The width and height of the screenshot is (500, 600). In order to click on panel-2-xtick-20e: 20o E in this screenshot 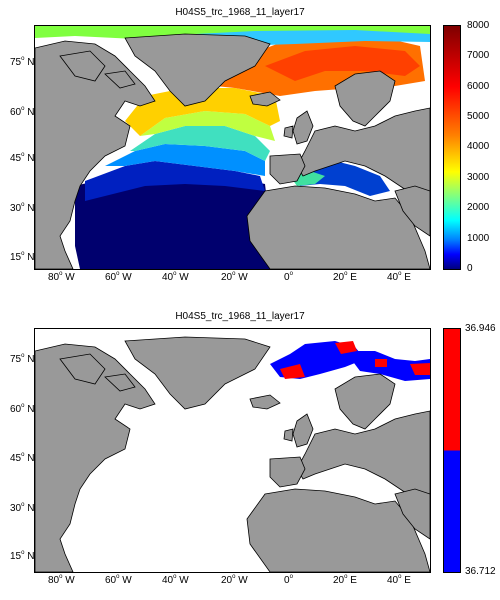, I will do `click(345, 580)`.